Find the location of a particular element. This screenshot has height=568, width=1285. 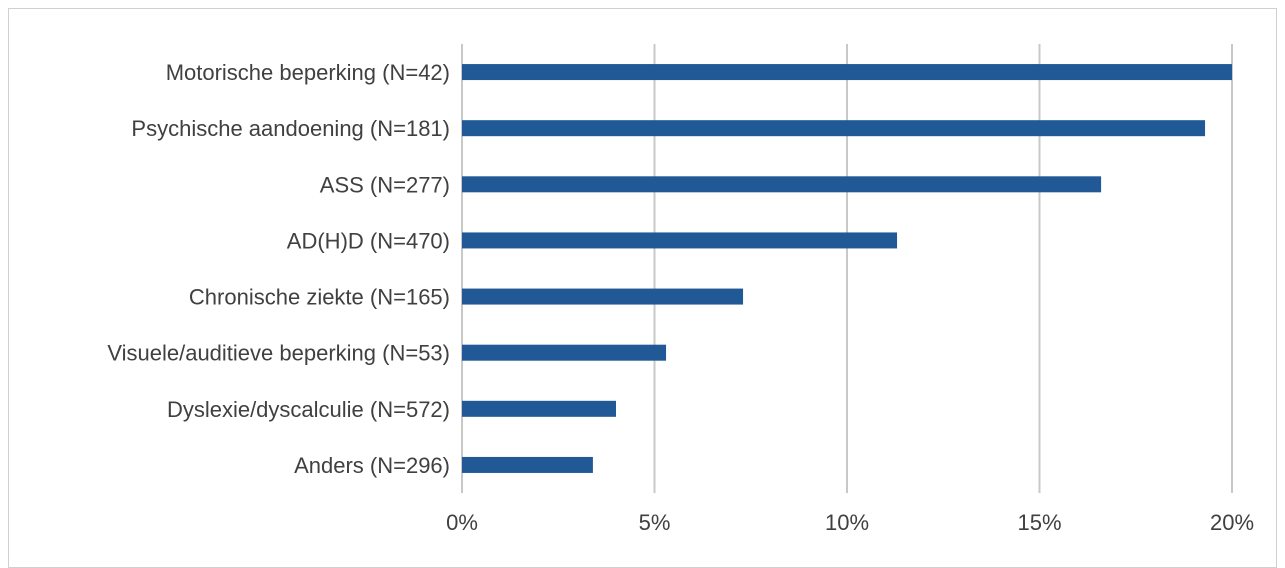

x-tick-label: 5% is located at coordinates (655, 522).